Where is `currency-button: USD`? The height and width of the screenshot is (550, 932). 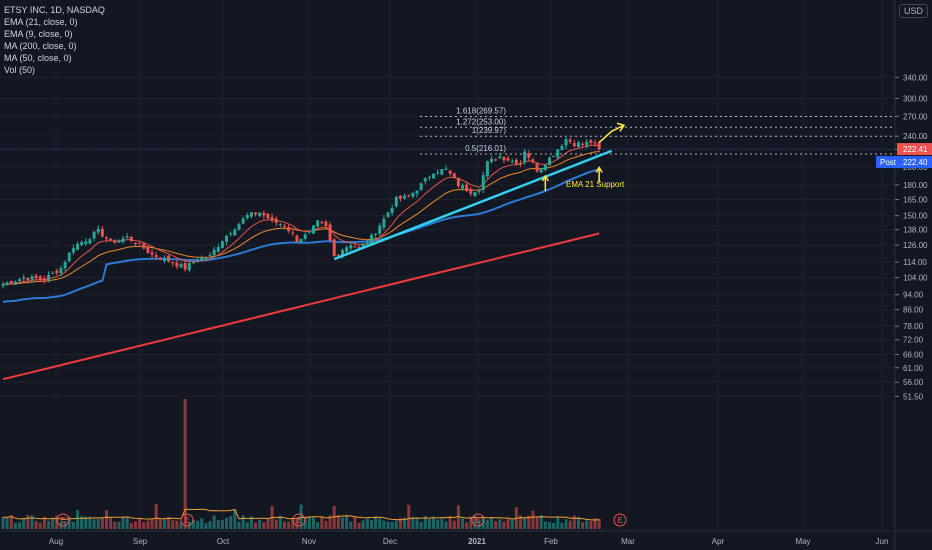 currency-button: USD is located at coordinates (913, 11).